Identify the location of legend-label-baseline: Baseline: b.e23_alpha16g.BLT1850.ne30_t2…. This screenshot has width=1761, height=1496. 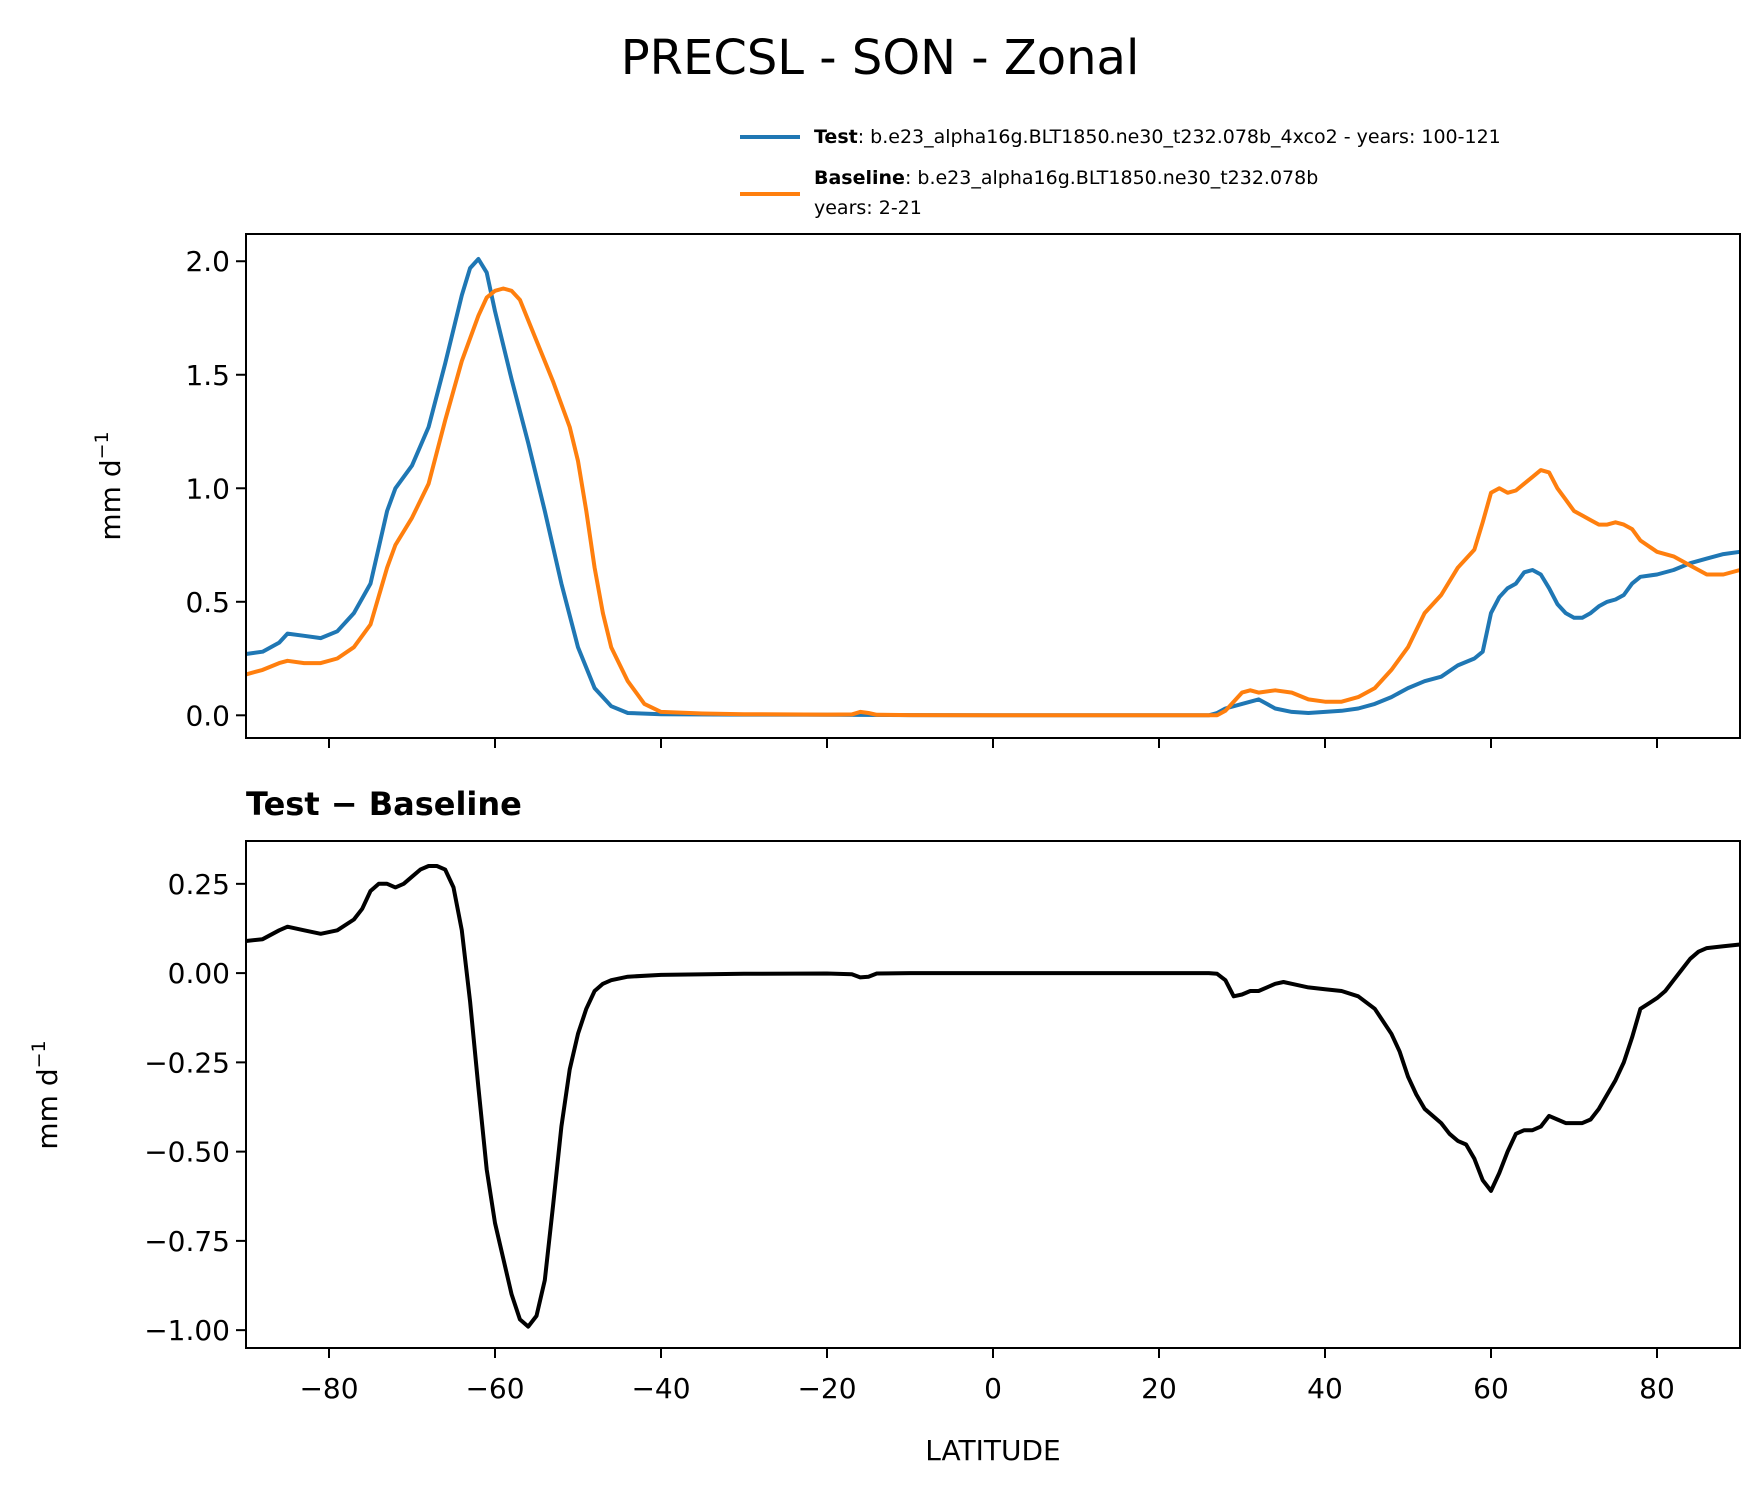
(1066, 178).